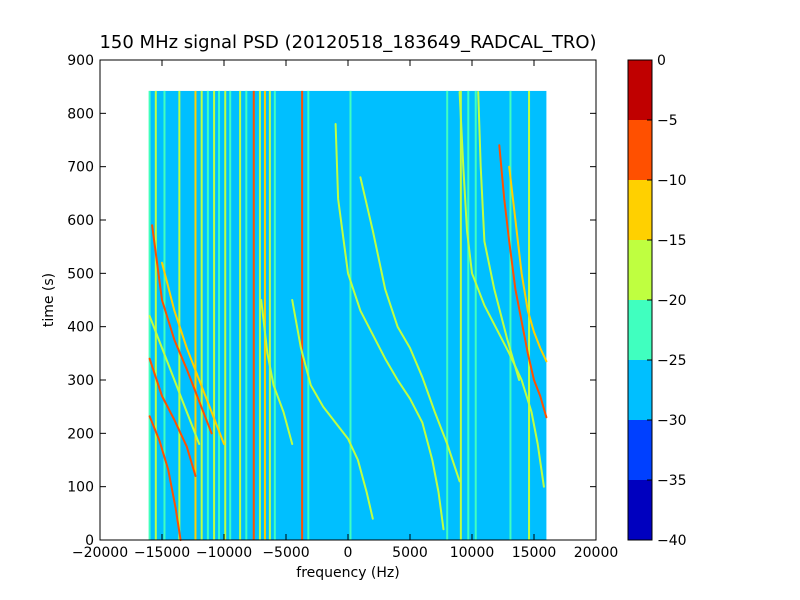 Image resolution: width=800 pixels, height=600 pixels. Describe the element at coordinates (661, 61) in the screenshot. I see `colorbar-tick-label: 0` at that location.